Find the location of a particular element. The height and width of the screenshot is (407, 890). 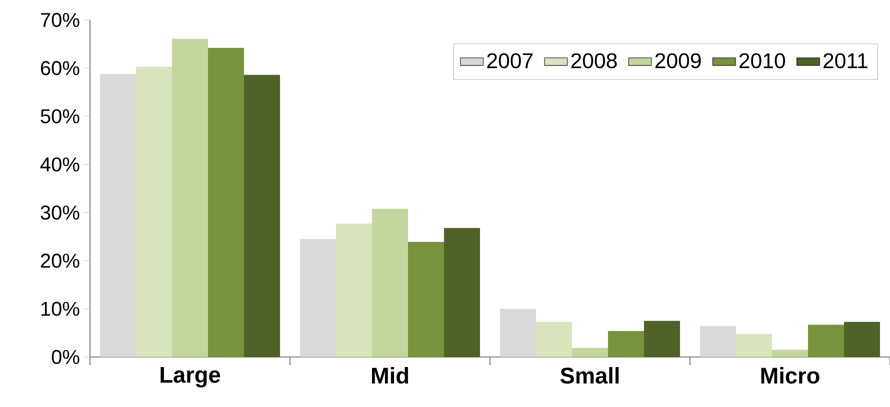

legend-label: 2011 is located at coordinates (846, 60).